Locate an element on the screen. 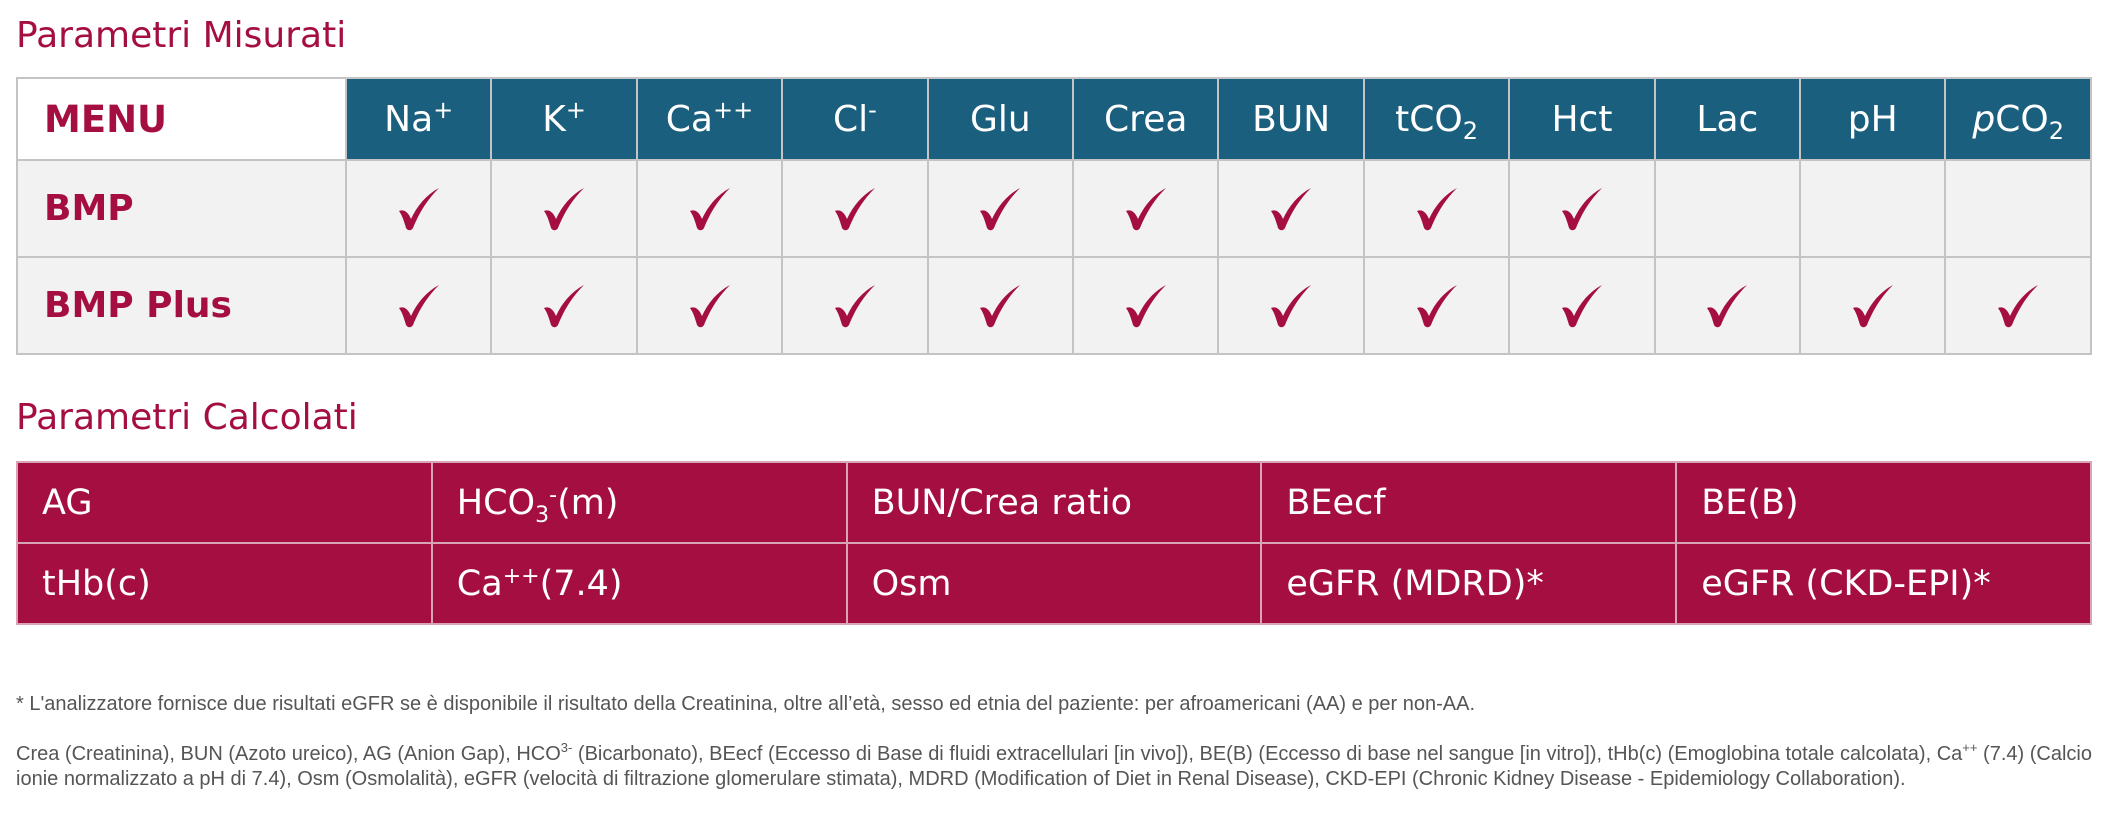 The image size is (2108, 838). param-header-bun: BUN is located at coordinates (1291, 119).